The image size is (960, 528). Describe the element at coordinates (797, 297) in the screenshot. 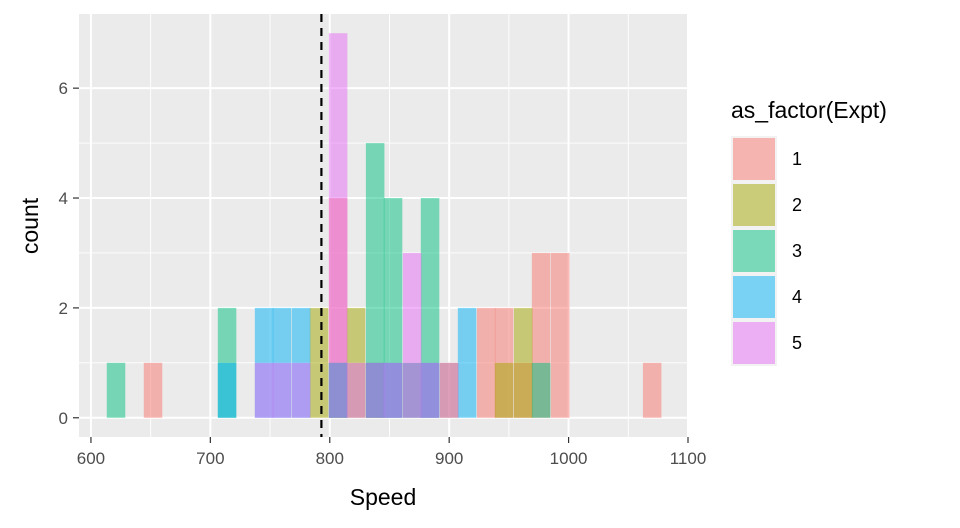

I see `legend-label: 4` at that location.